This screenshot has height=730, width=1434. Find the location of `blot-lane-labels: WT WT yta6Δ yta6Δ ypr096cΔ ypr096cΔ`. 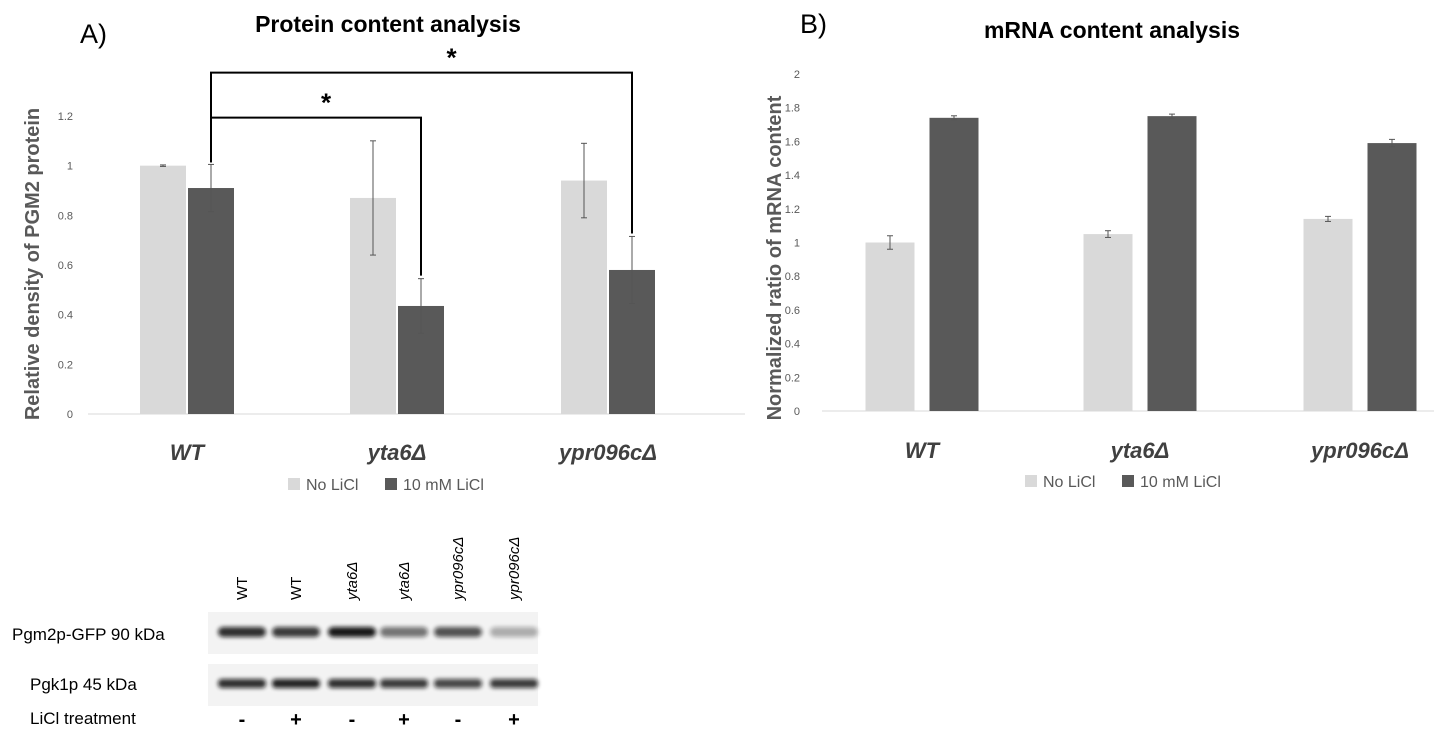

blot-lane-labels: WT WT yta6Δ yta6Δ ypr096cΔ ypr096cΔ is located at coordinates (378, 569).